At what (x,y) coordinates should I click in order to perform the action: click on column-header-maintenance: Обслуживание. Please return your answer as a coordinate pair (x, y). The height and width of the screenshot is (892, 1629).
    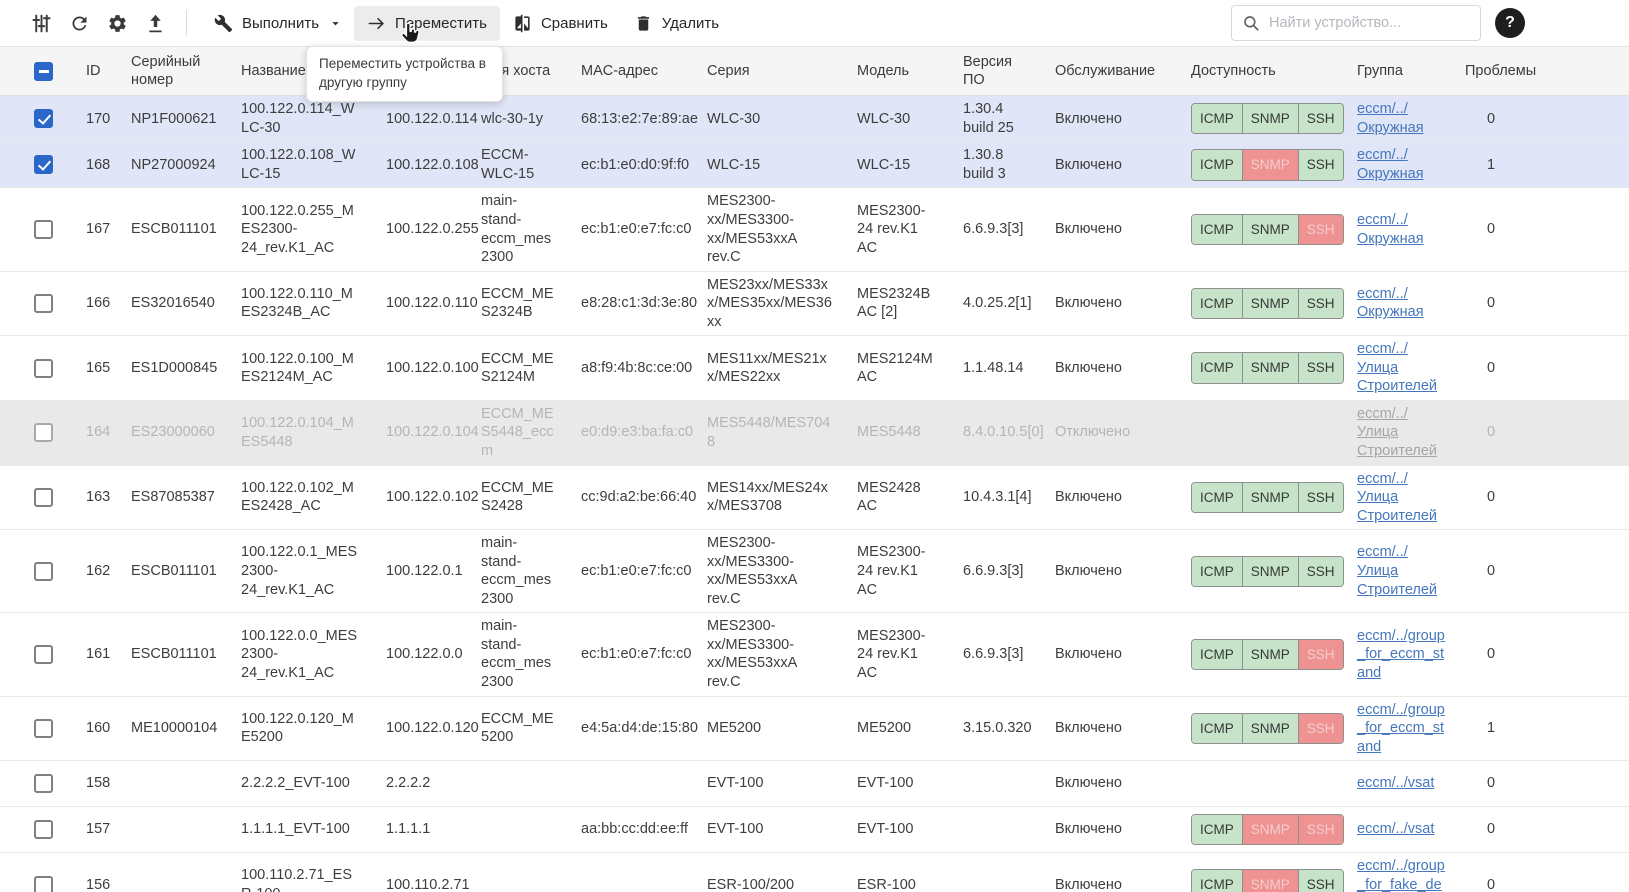
    Looking at the image, I should click on (1109, 71).